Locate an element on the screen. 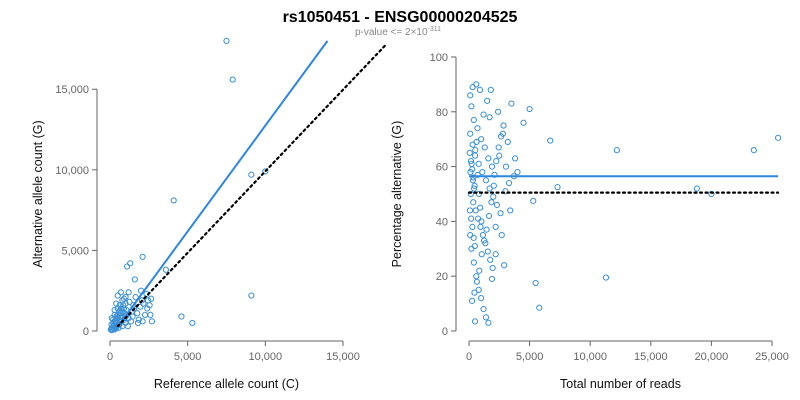 Image resolution: width=800 pixels, height=400 pixels. y-tick-label: 100 is located at coordinates (439, 58).